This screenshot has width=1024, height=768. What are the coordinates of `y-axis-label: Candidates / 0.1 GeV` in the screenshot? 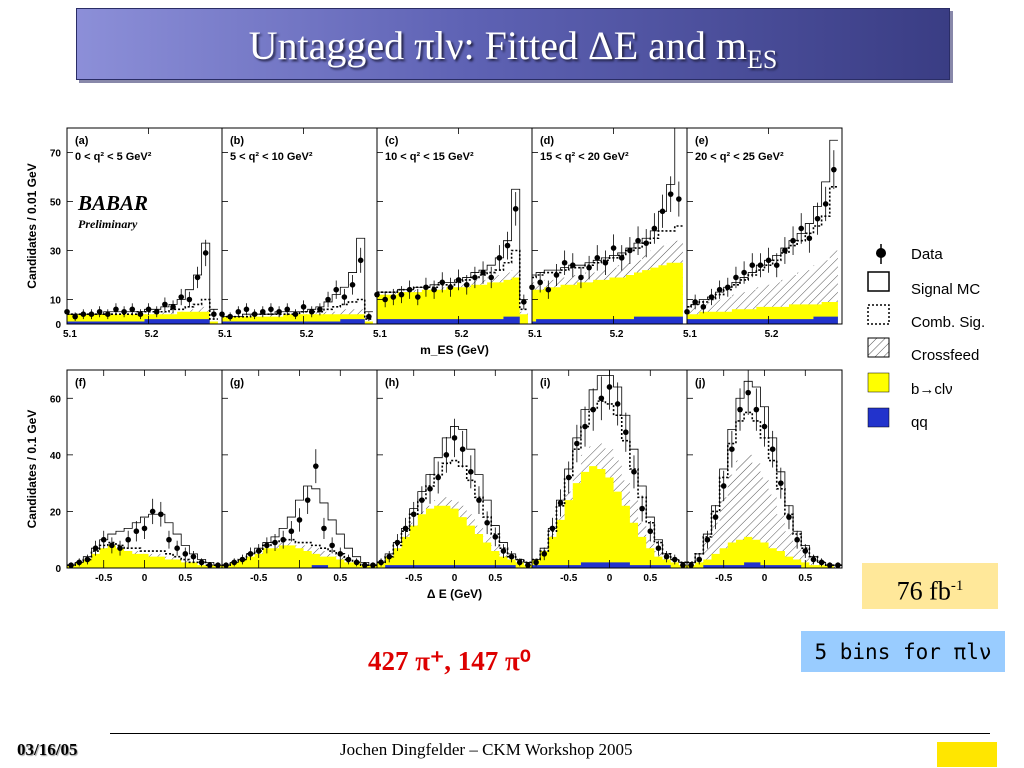 It's located at (32, 469).